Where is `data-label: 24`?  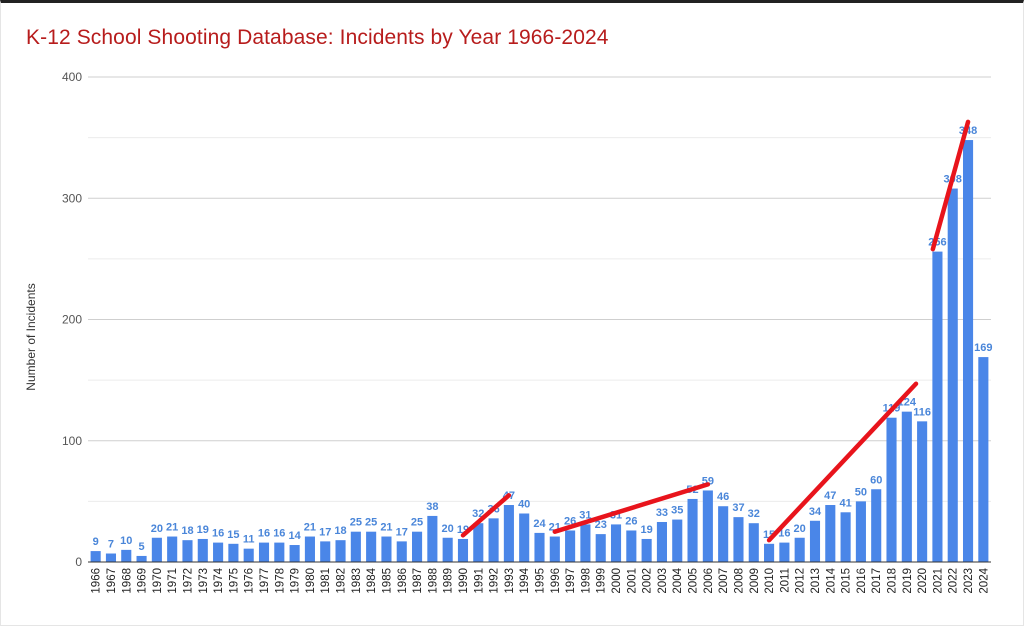
data-label: 24 is located at coordinates (539, 524).